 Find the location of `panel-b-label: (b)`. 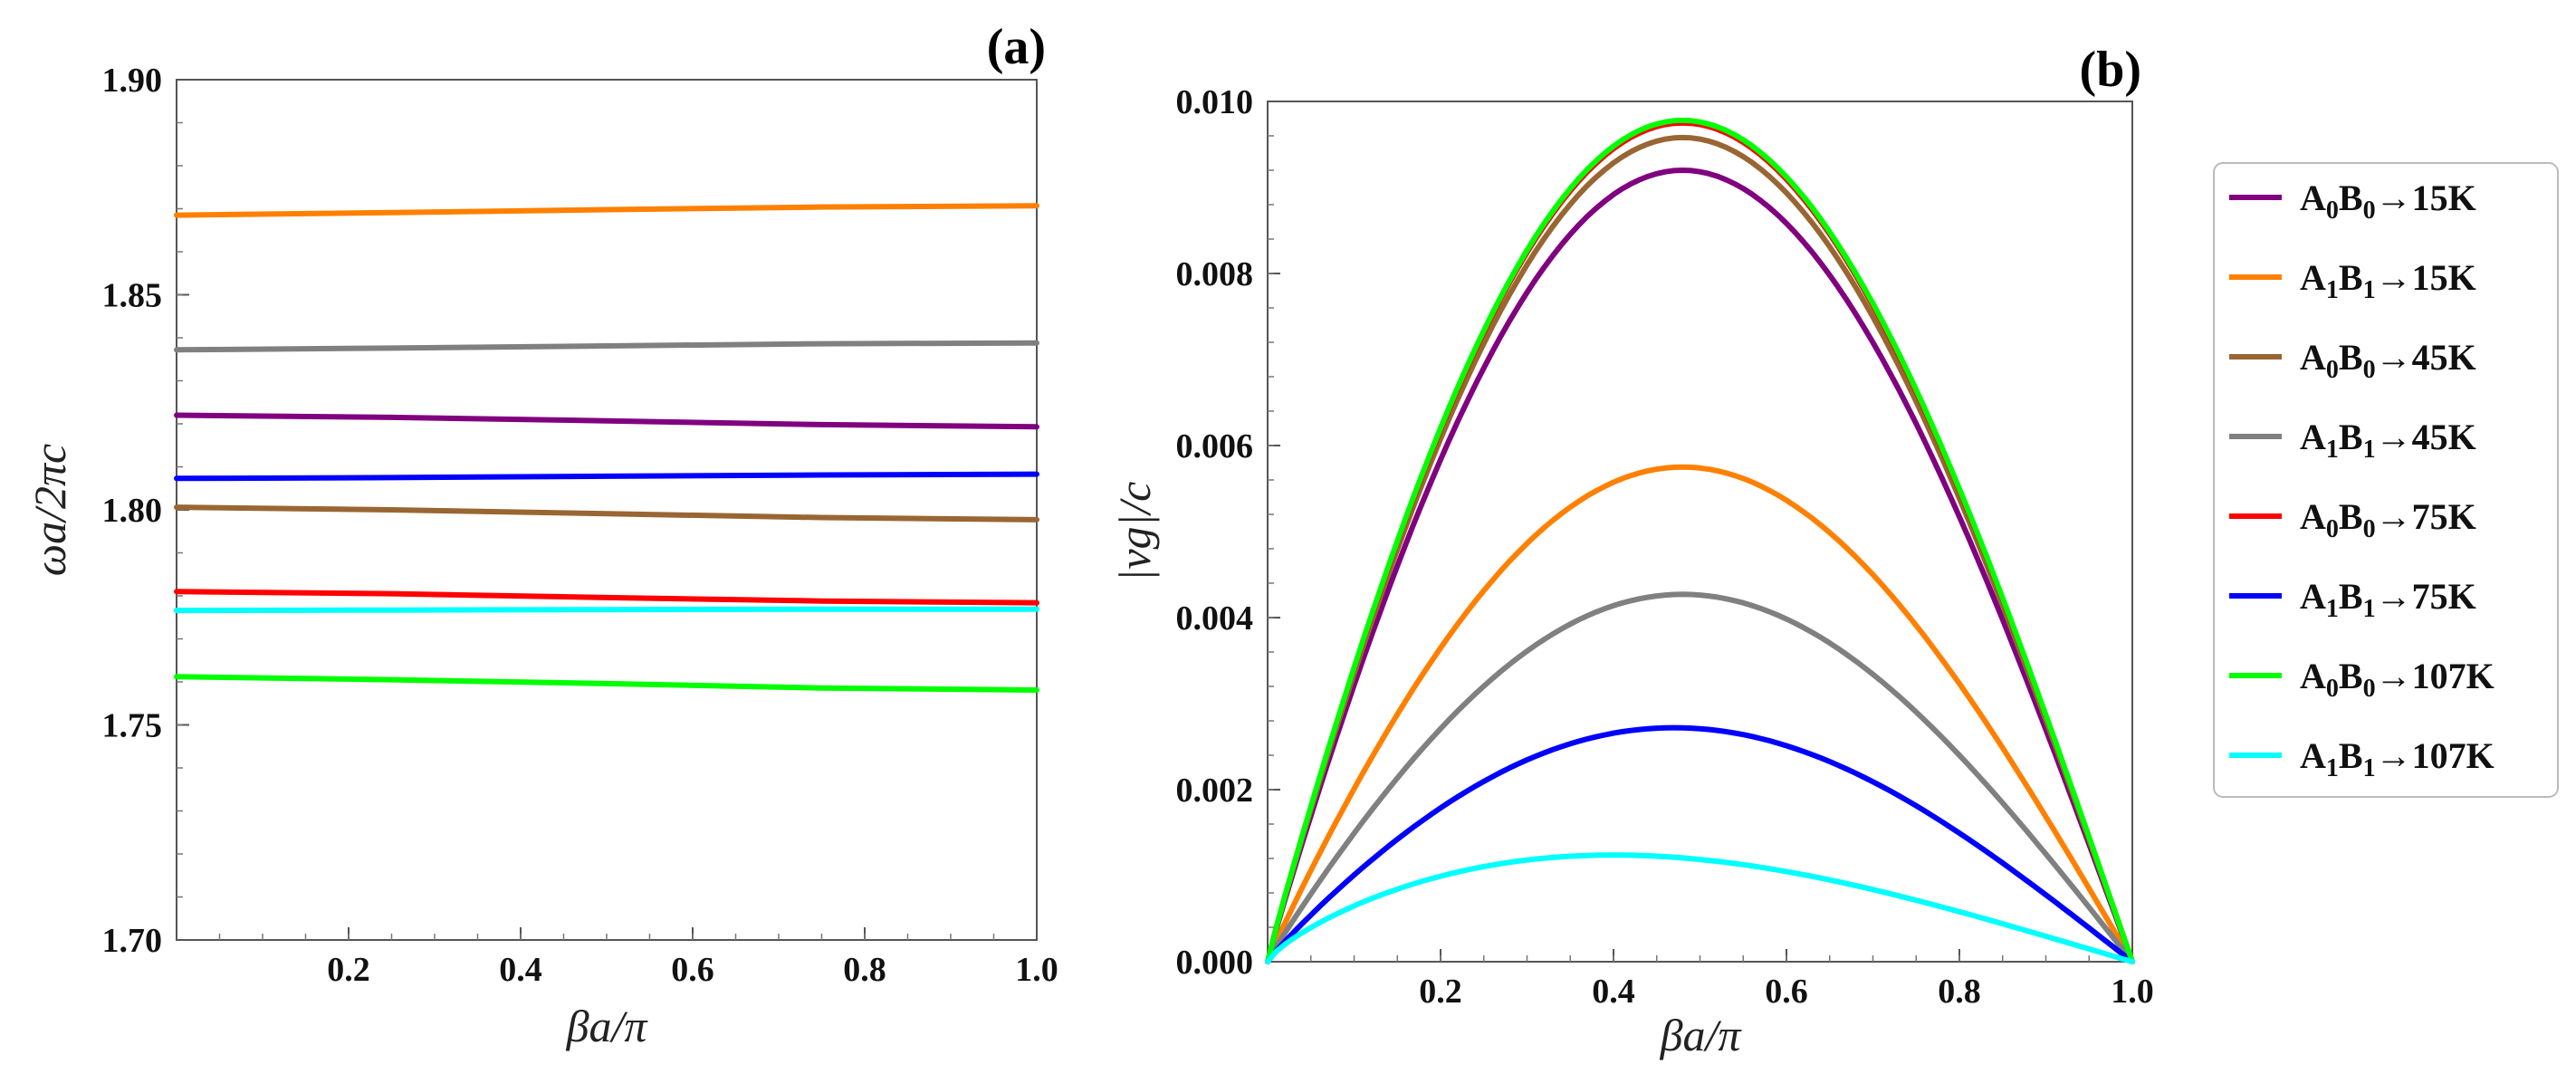

panel-b-label: (b) is located at coordinates (2110, 70).